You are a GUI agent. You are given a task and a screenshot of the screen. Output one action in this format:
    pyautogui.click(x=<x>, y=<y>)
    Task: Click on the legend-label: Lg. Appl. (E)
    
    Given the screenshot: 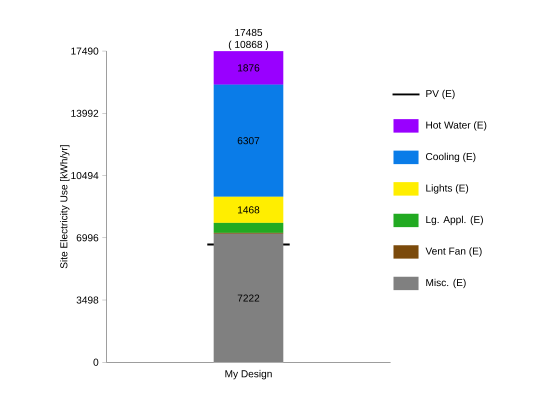 What is the action you would take?
    pyautogui.click(x=454, y=221)
    